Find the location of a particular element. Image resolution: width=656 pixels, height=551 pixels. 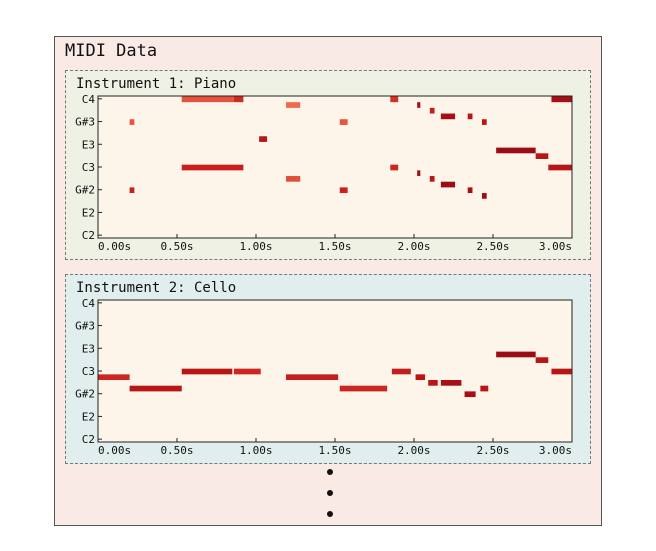

note-g2 is located at coordinates (484, 196).